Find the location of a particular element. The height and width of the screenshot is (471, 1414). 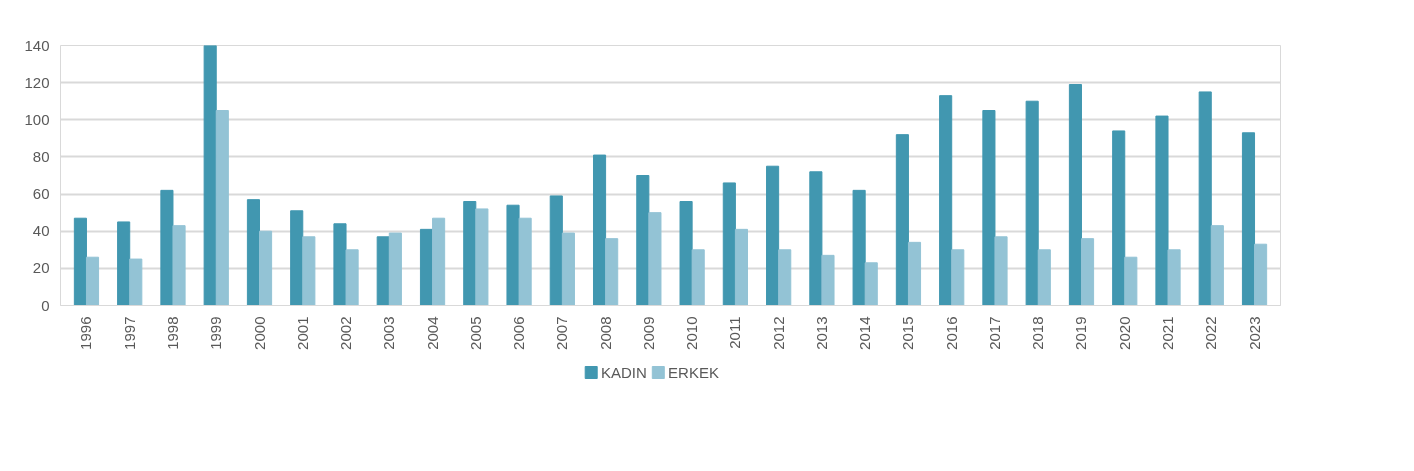

x-tick-label: 2009 is located at coordinates (648, 333).